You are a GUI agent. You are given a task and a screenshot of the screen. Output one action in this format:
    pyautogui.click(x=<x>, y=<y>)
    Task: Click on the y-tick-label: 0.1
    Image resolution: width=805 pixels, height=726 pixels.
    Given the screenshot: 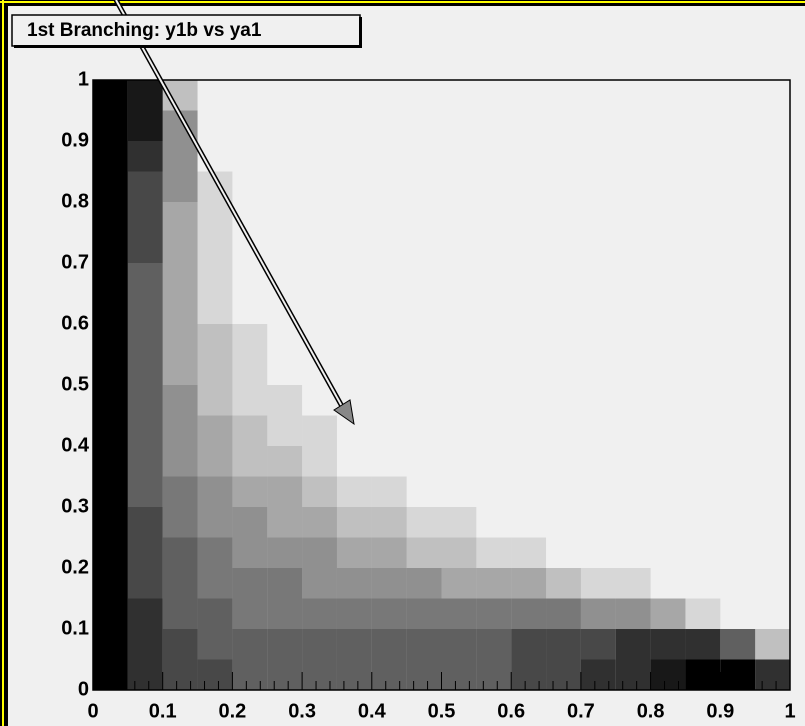 What is the action you would take?
    pyautogui.click(x=75, y=628)
    